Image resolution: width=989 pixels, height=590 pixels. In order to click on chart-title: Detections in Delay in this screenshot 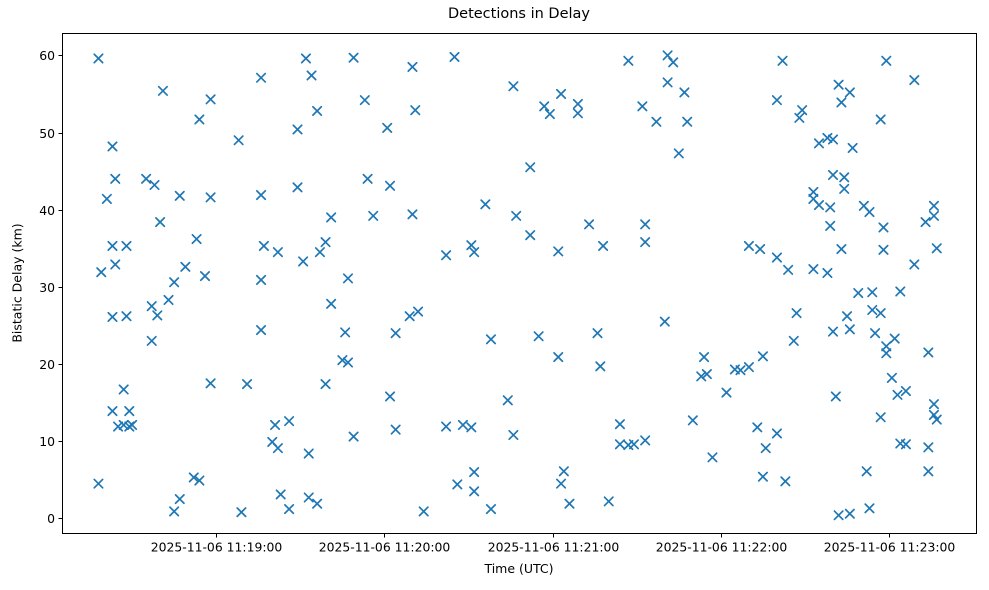, I will do `click(518, 14)`.